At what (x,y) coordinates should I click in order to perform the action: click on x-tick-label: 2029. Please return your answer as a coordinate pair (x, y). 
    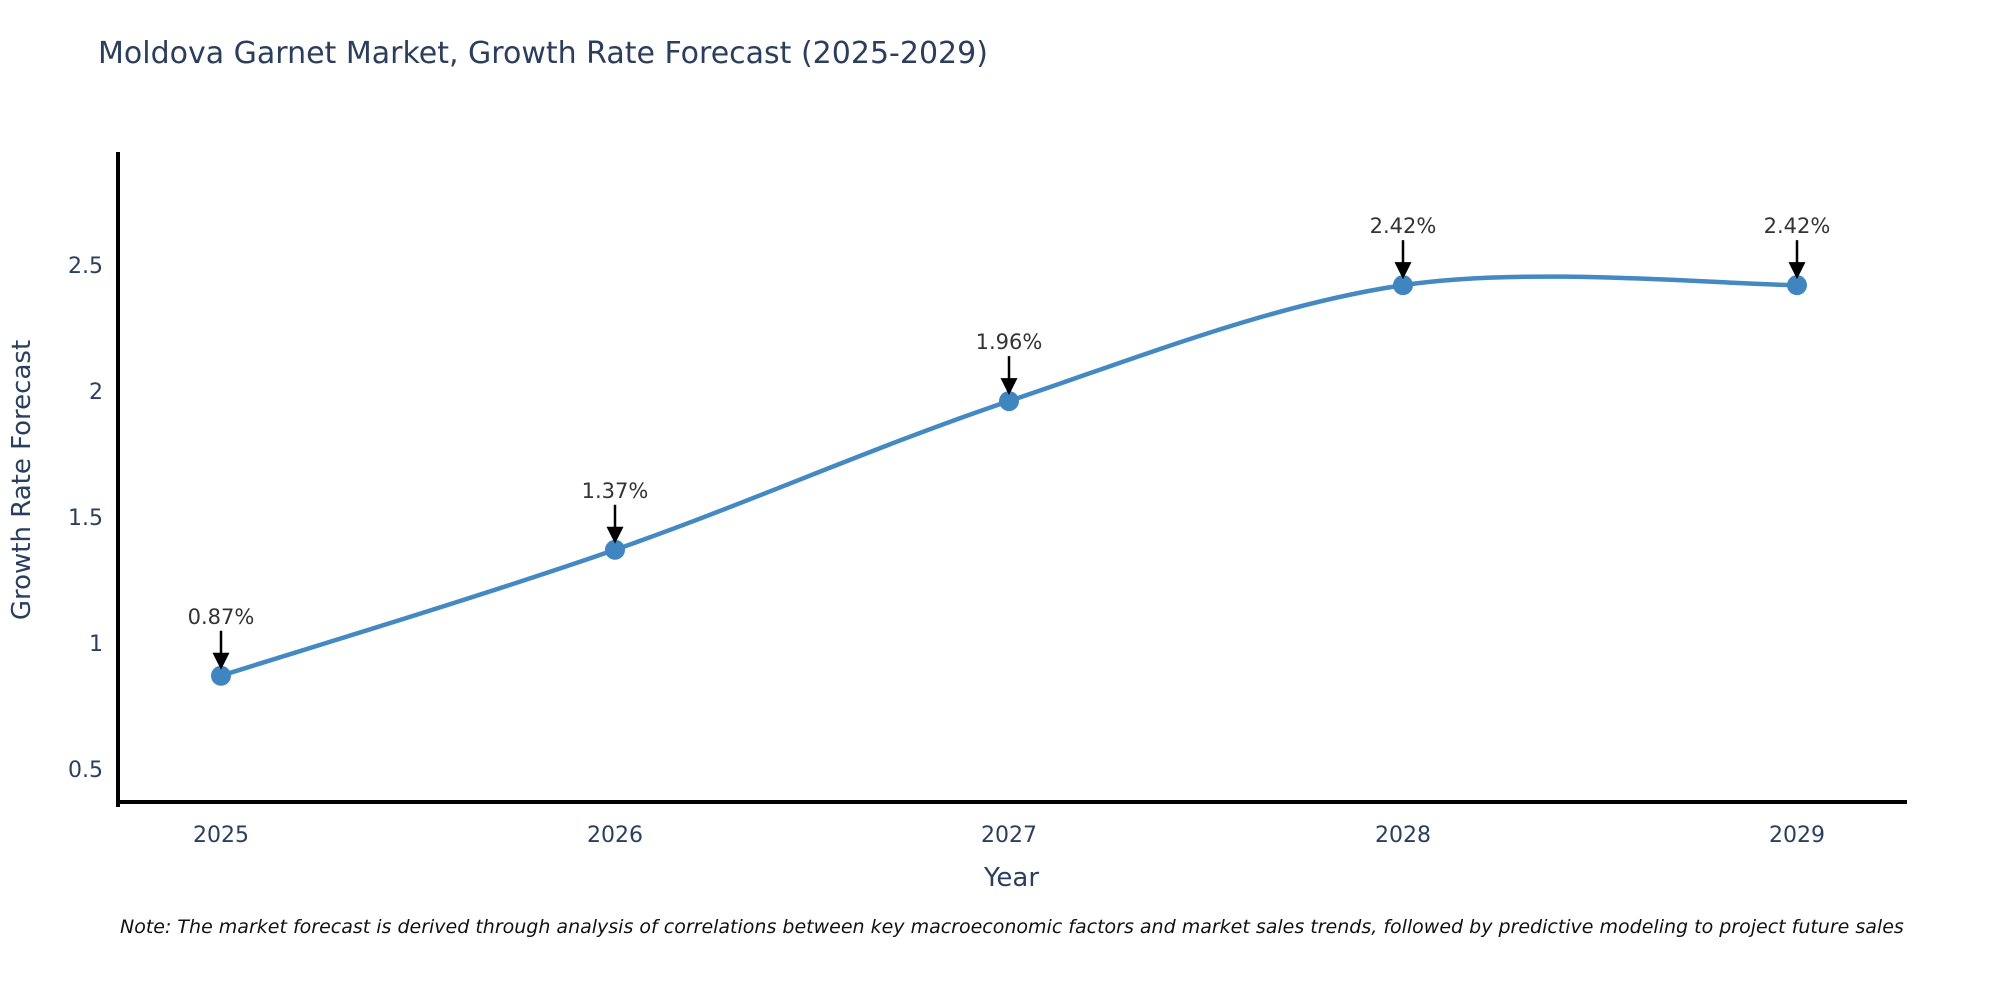
    Looking at the image, I should click on (1797, 835).